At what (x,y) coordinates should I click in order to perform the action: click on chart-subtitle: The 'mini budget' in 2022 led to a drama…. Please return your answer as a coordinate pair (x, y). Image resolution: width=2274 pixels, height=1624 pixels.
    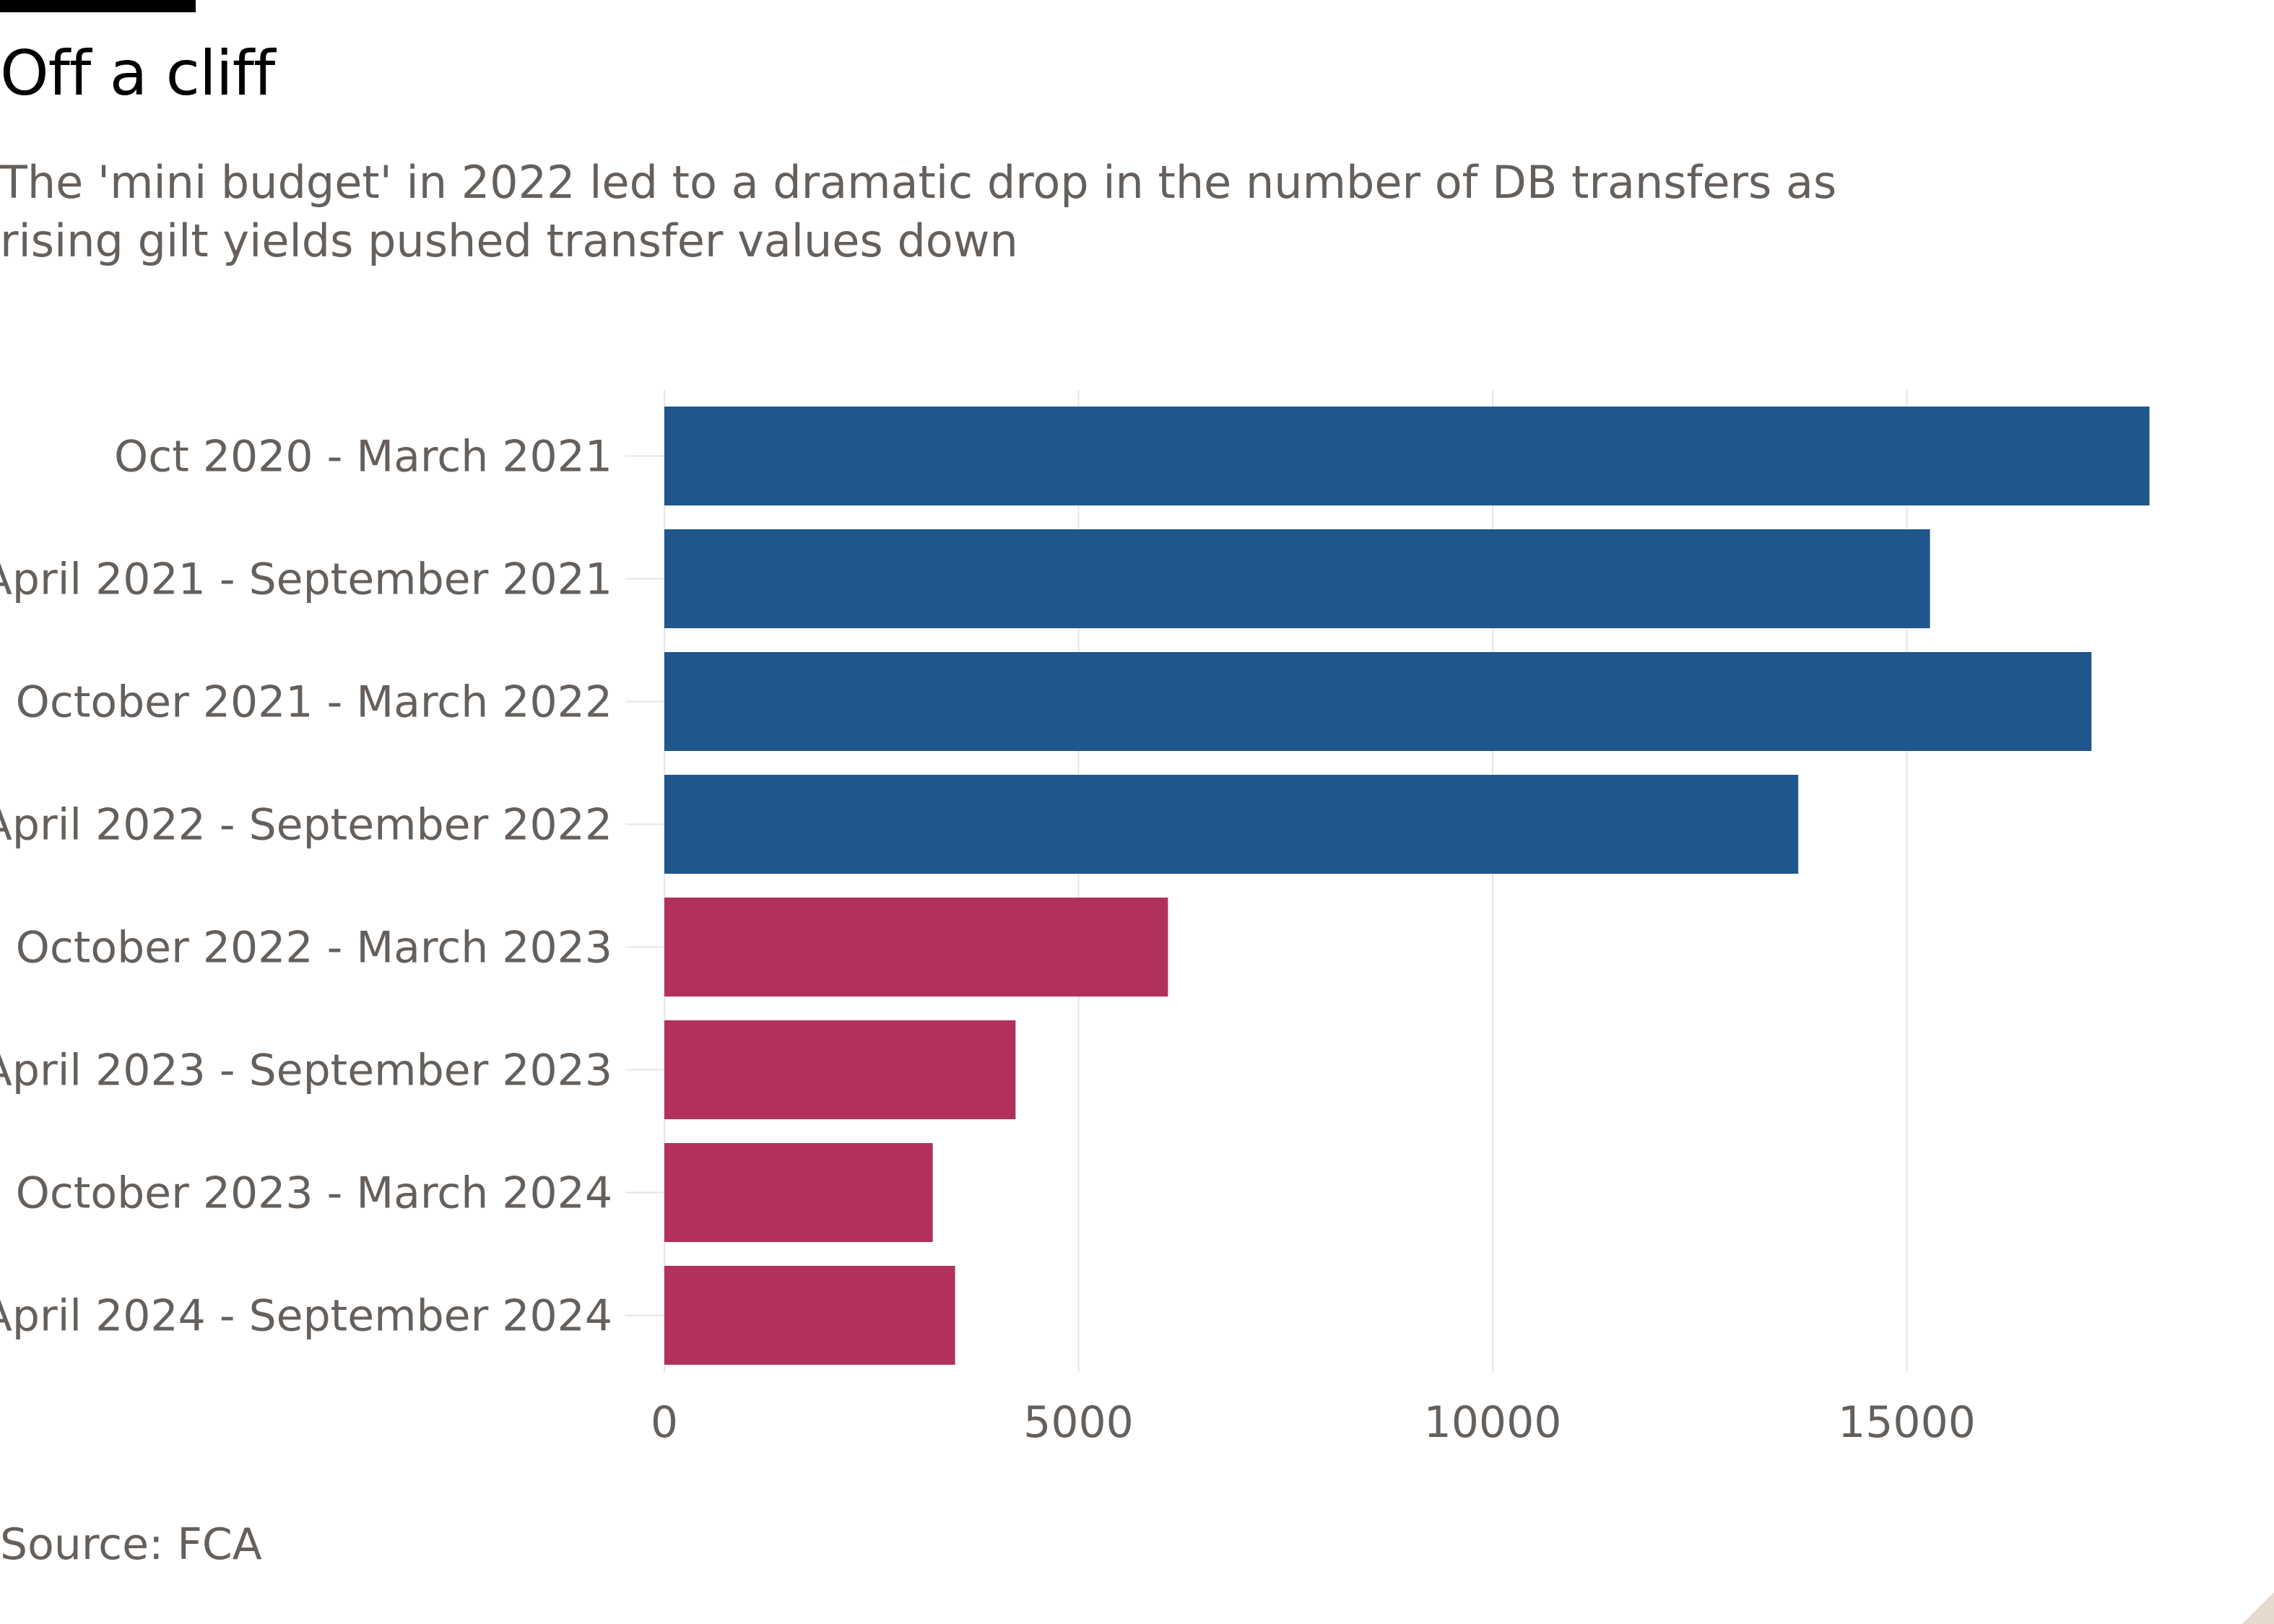
    Looking at the image, I should click on (918, 211).